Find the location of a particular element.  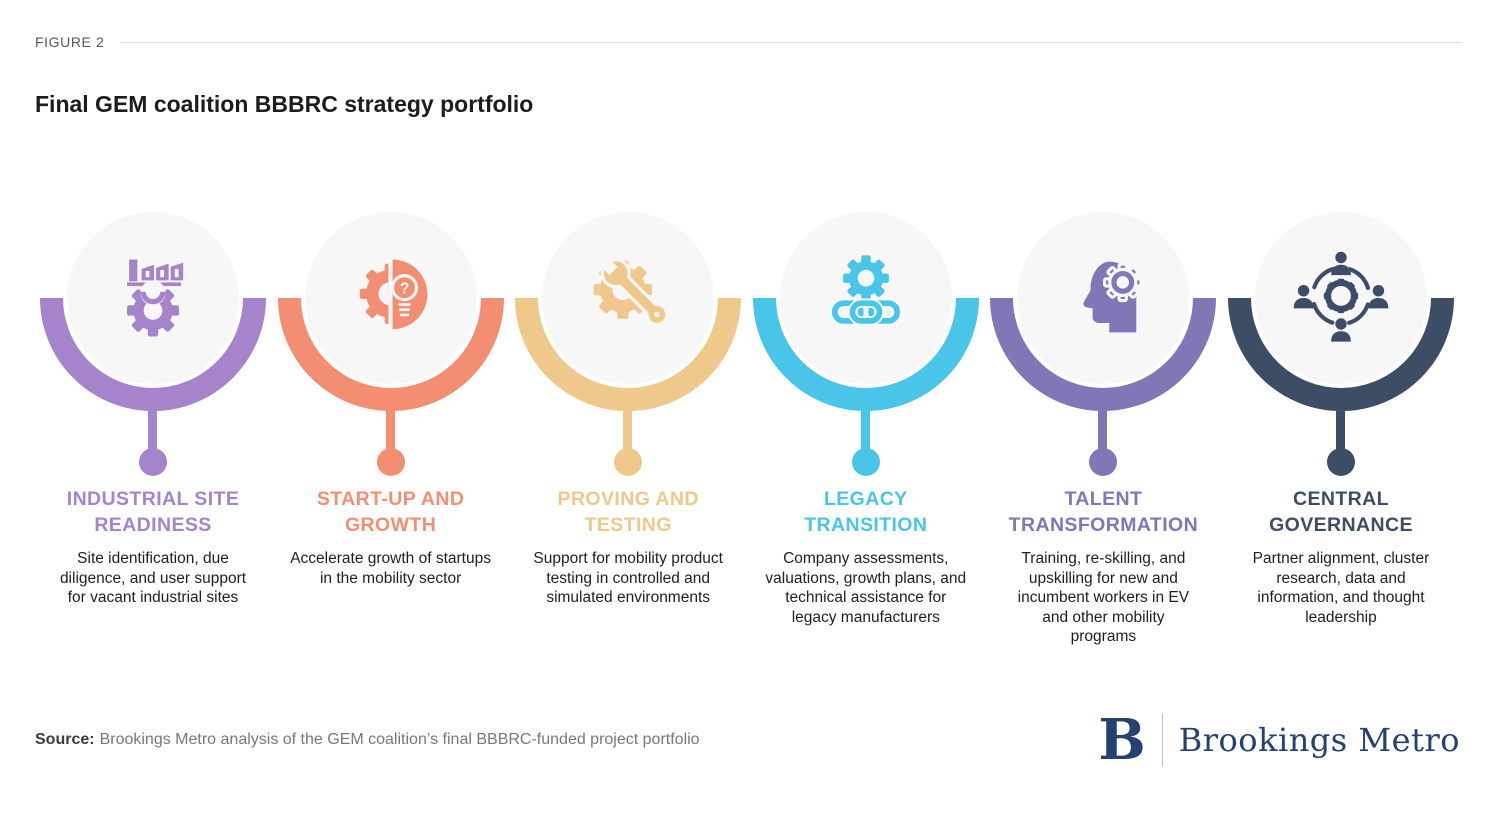

item-title: PROVING AND TESTING is located at coordinates (628, 512).